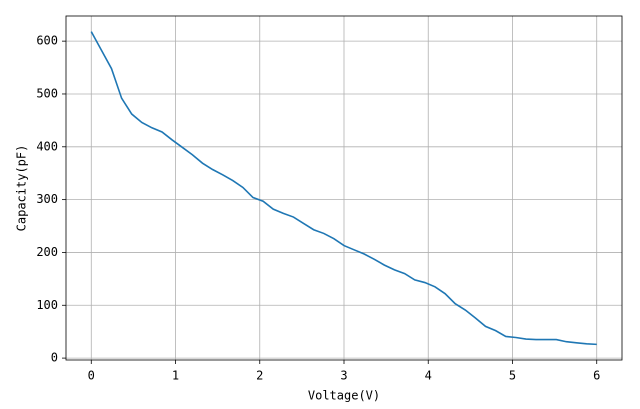 This screenshot has height=409, width=640. Describe the element at coordinates (47, 146) in the screenshot. I see `y-tick-label: 400` at that location.